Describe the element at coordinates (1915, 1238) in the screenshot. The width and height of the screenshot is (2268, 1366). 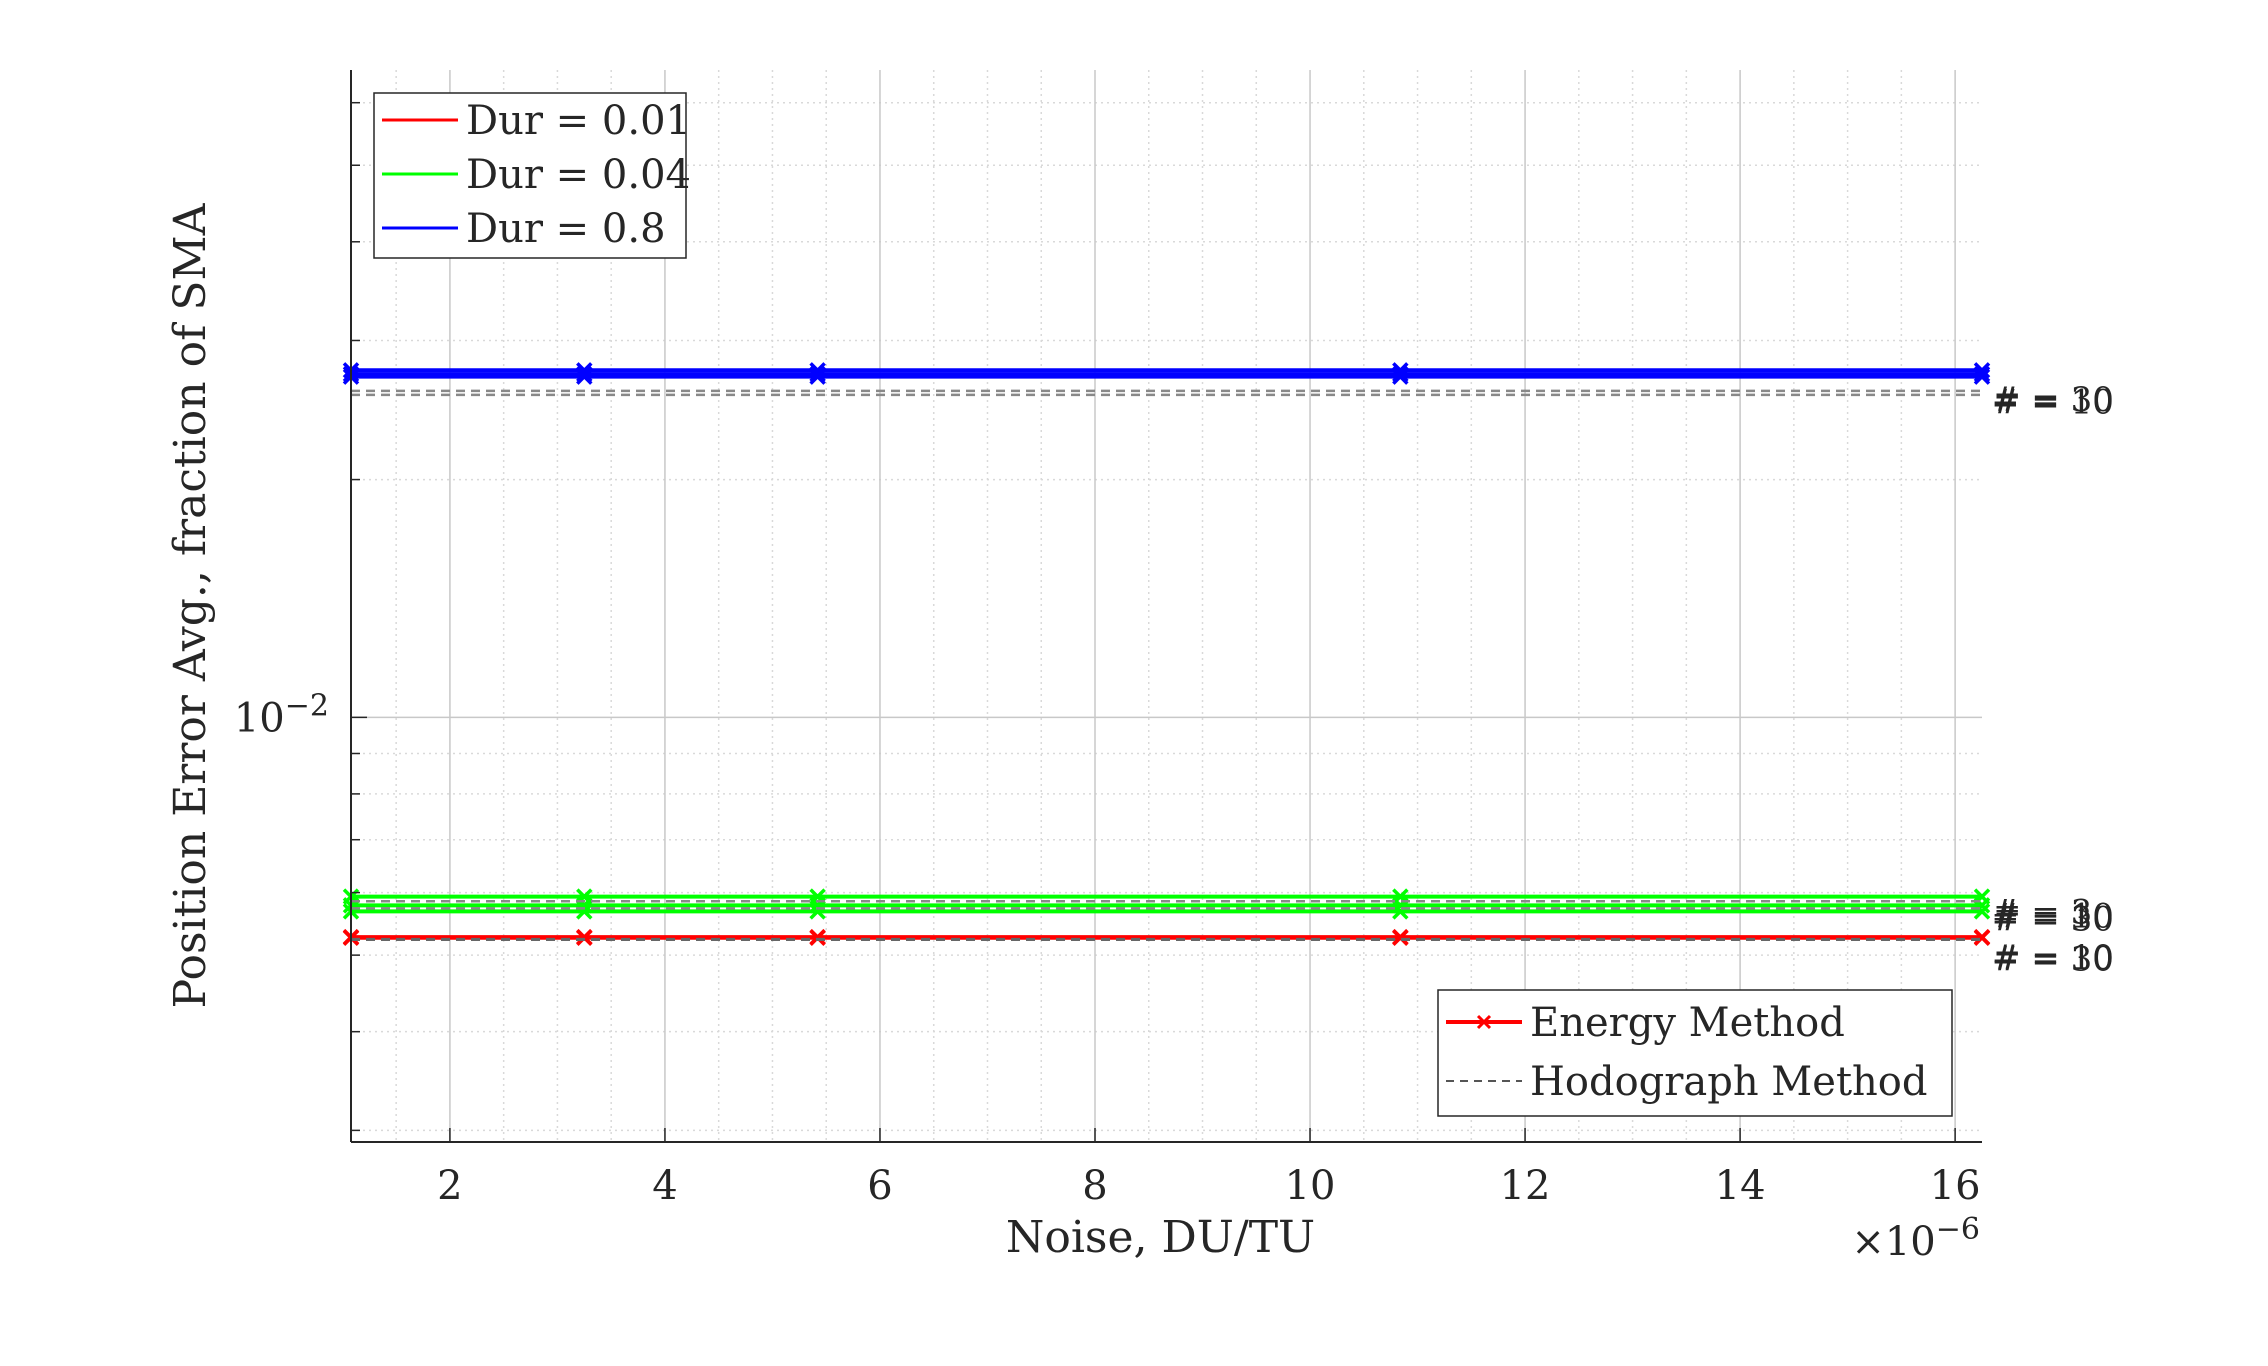
I see `x-exponent-label: ×10⁻⁶` at that location.